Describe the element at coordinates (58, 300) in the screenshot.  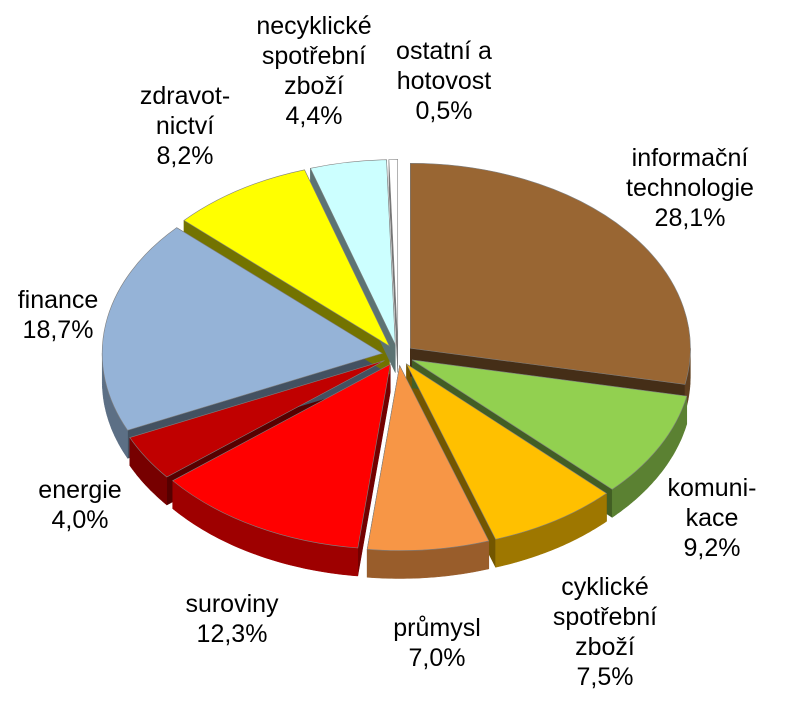
I see `slice-name-6-0: finance` at that location.